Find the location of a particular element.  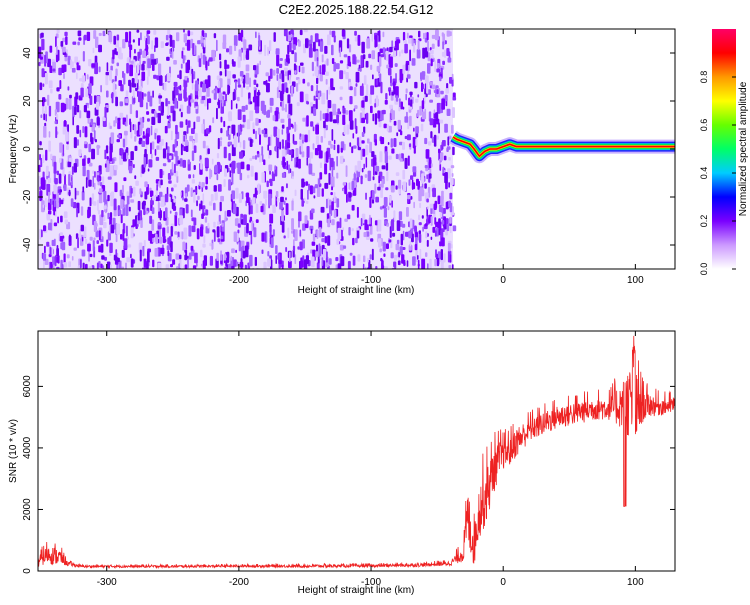

spectrogram-x-axis-label: Height of straight line (km) is located at coordinates (356, 290).